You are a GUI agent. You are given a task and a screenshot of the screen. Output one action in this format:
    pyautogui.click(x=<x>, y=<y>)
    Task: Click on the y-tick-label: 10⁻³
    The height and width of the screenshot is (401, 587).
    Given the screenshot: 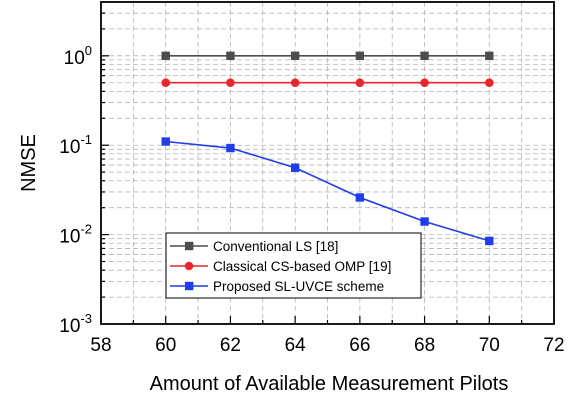 What is the action you would take?
    pyautogui.click(x=75, y=324)
    